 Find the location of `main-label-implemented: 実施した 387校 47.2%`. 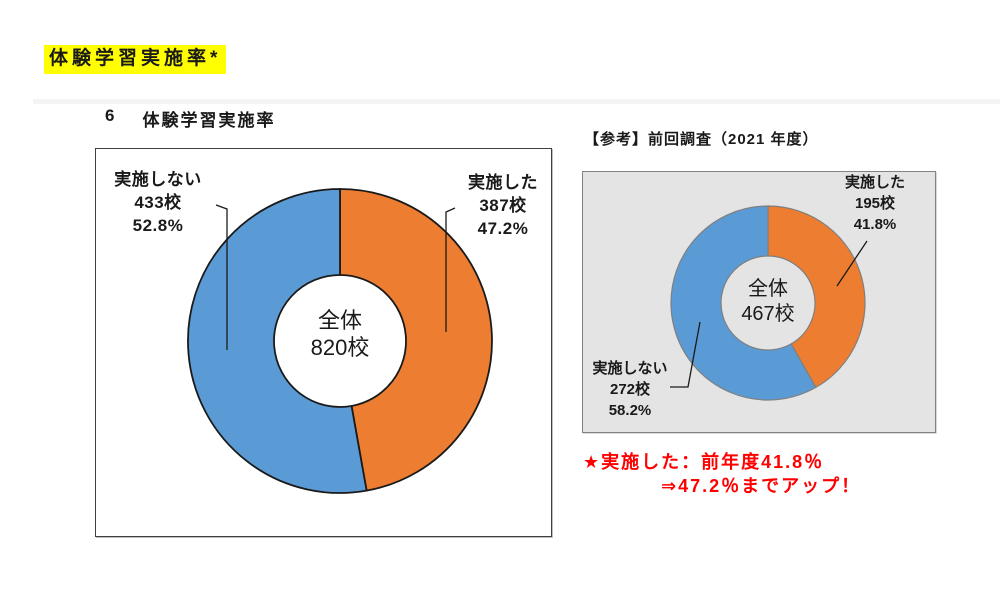

main-label-implemented: 実施した 387校 47.2% is located at coordinates (503, 205).